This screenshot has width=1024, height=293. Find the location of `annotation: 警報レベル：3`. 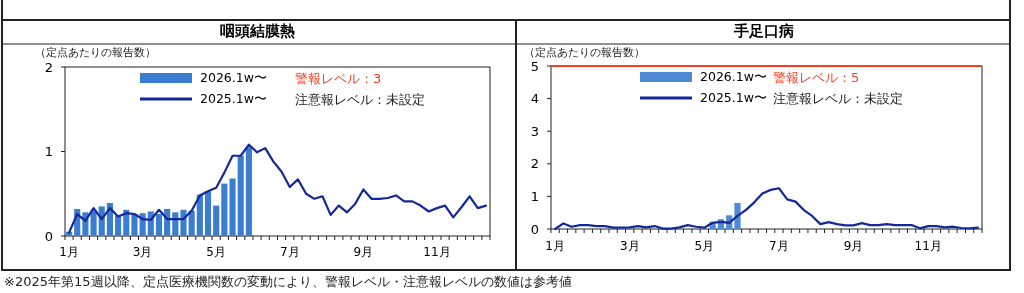

annotation: 警報レベル：3 is located at coordinates (338, 78).